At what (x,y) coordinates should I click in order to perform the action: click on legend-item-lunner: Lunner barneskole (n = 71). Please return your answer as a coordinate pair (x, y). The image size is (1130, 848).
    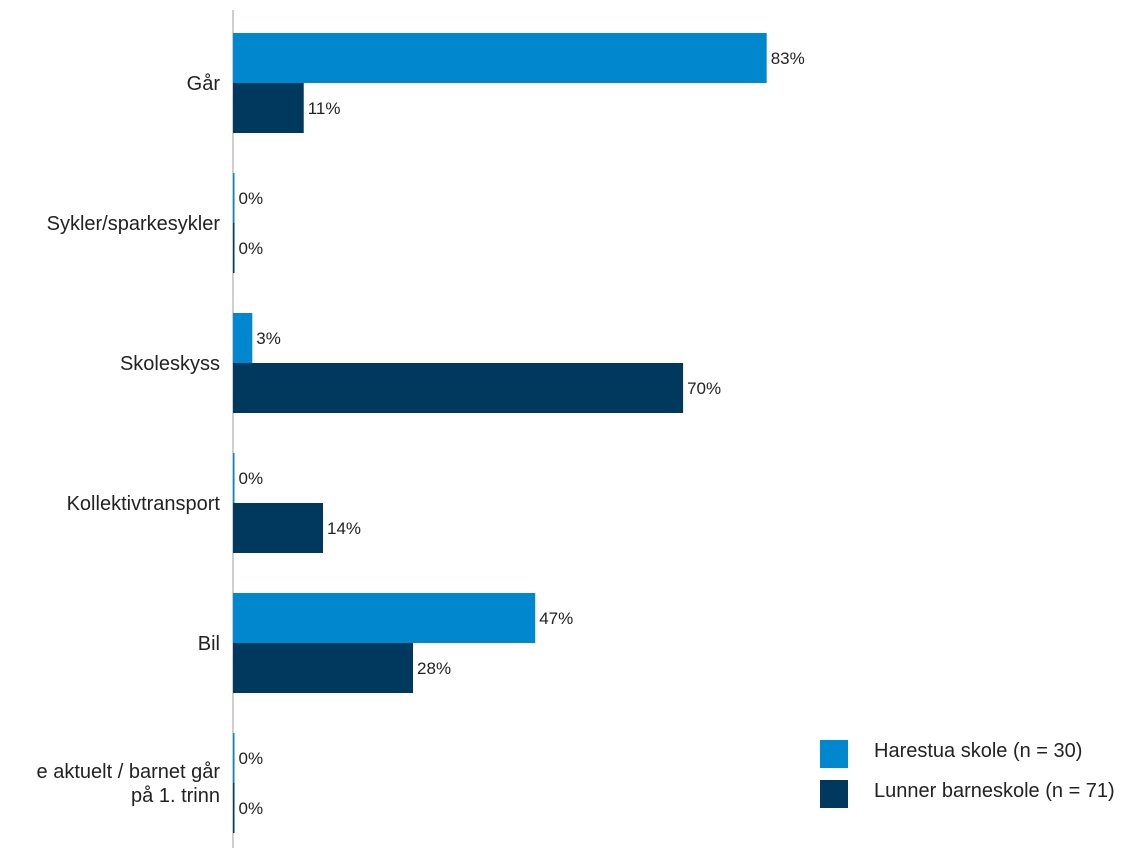
    Looking at the image, I should click on (975, 793).